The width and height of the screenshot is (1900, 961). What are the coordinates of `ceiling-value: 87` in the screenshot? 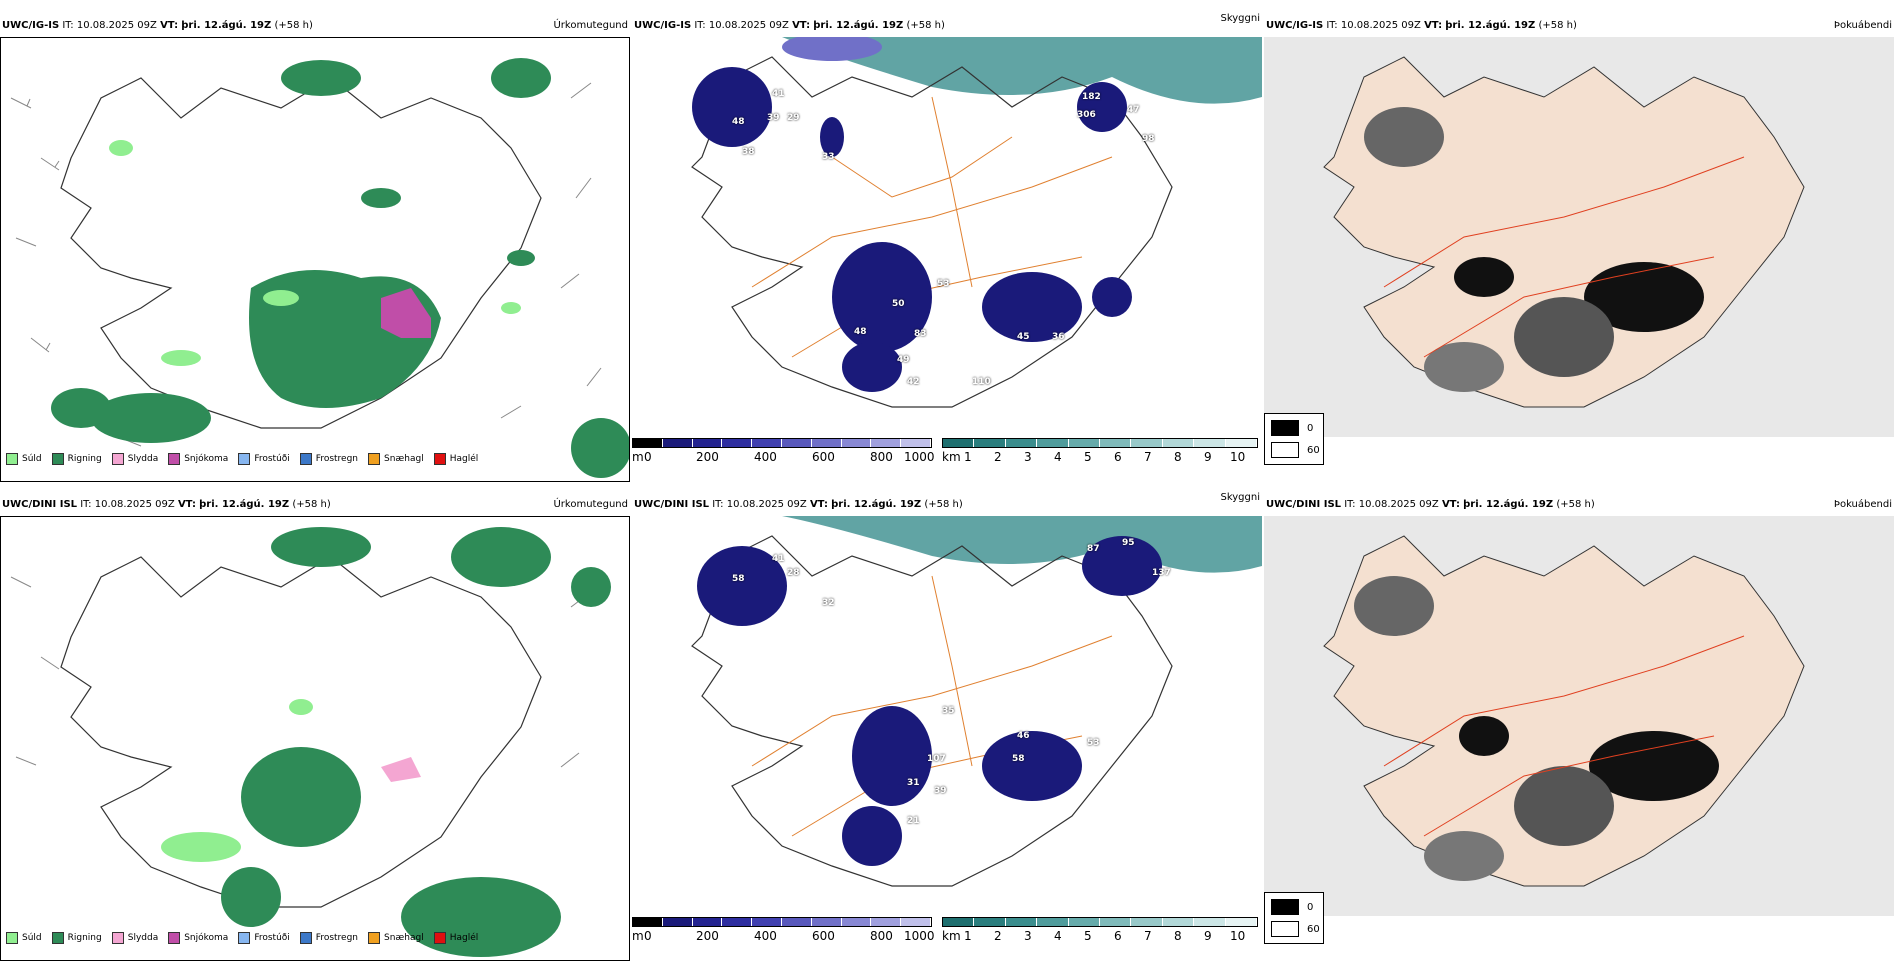 It's located at (1093, 549).